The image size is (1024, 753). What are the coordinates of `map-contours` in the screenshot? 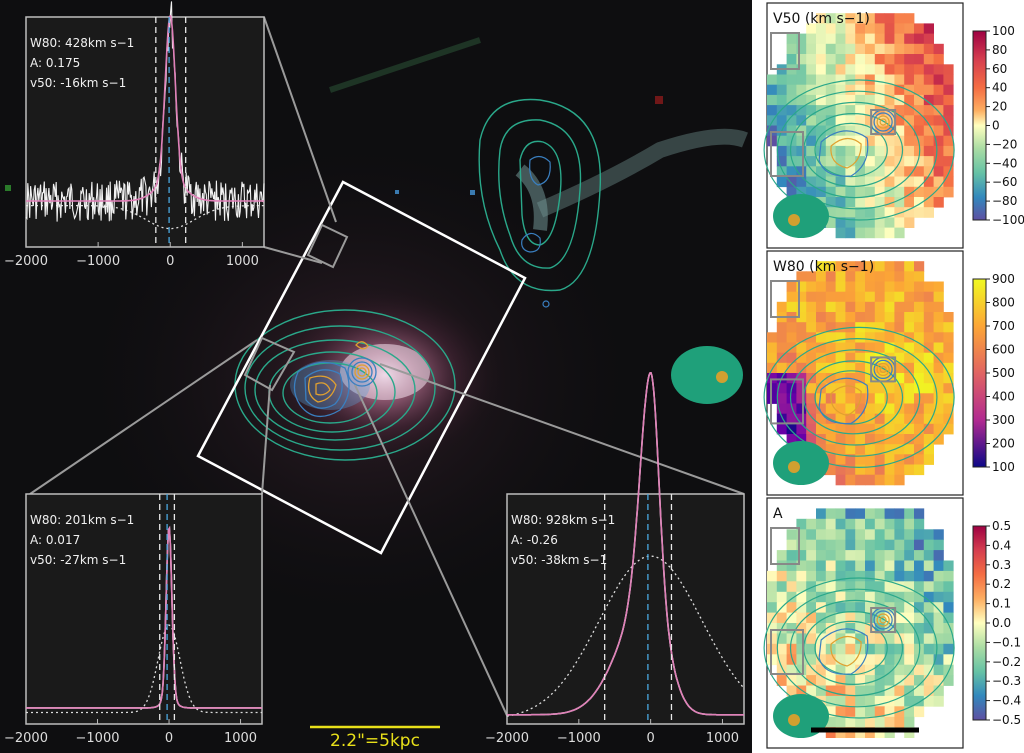 It's located at (859, 150).